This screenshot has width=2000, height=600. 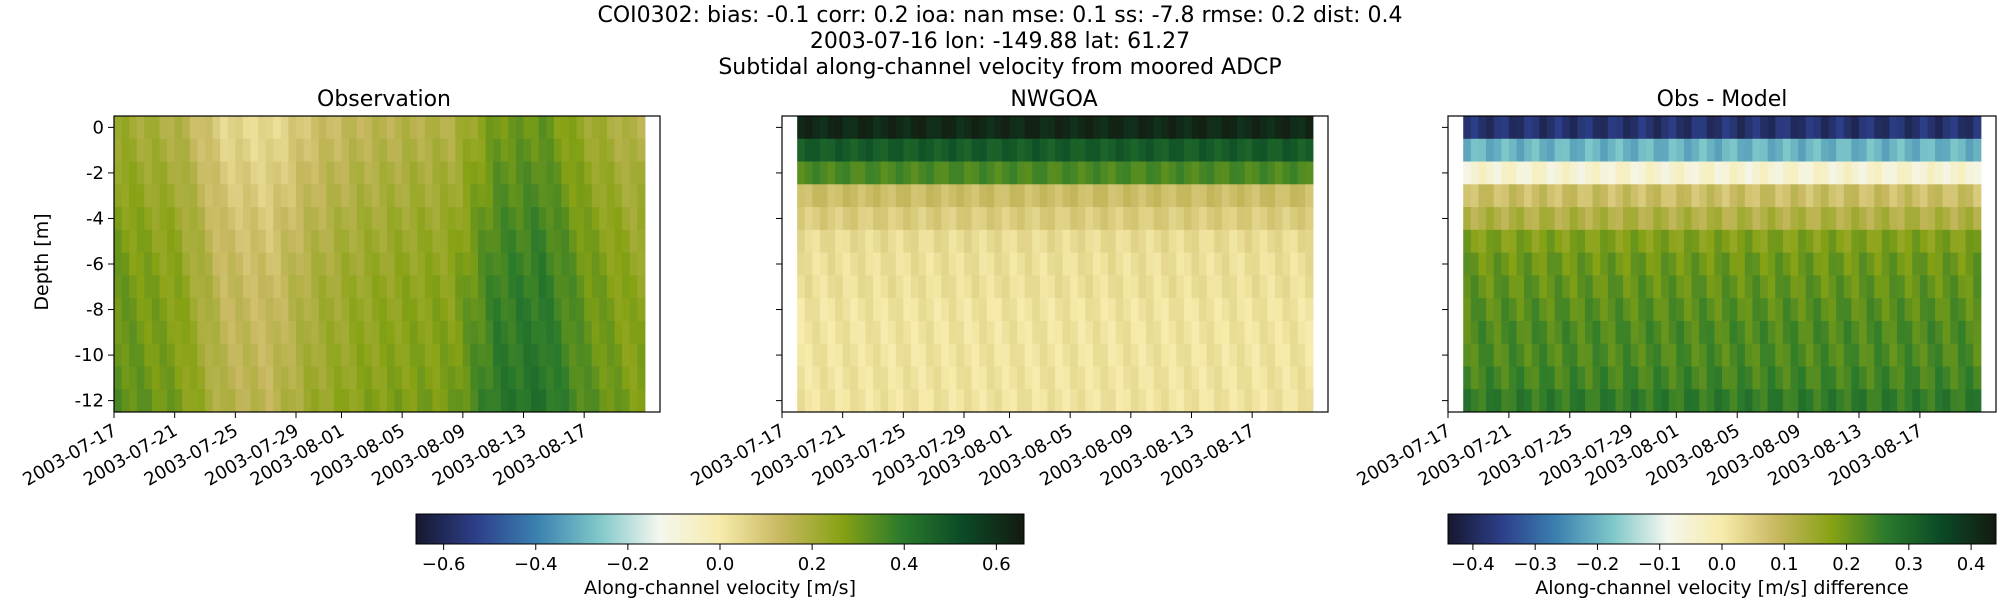 I want to click on y-tick-label: -6, so click(x=95, y=264).